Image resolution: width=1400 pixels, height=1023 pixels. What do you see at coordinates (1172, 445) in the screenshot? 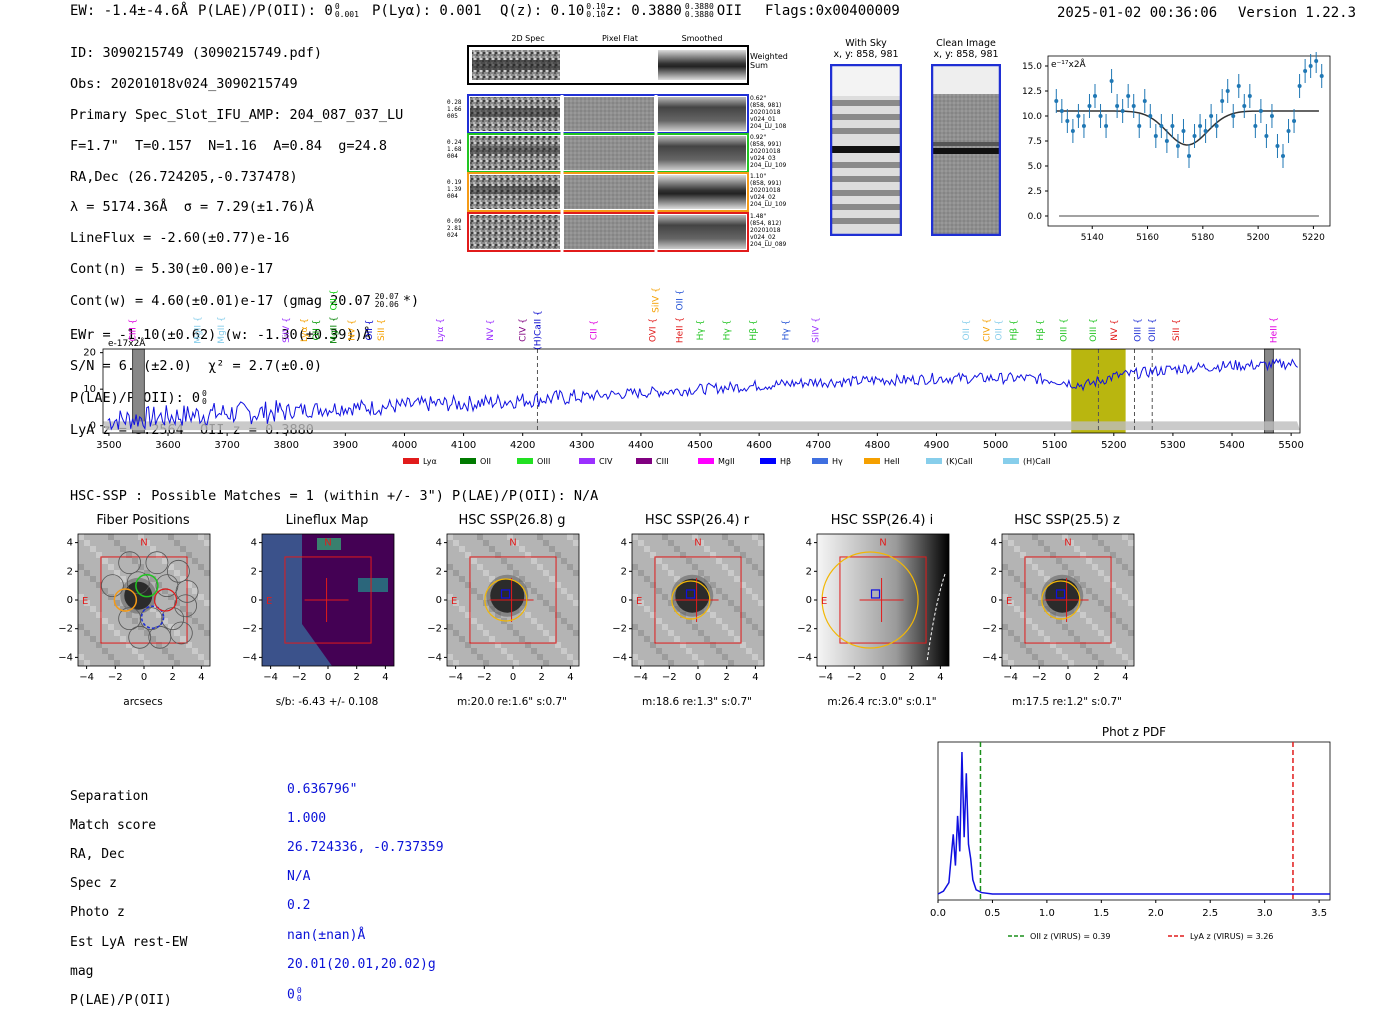
I see `spec-xtick-label: 5300` at bounding box center [1172, 445].